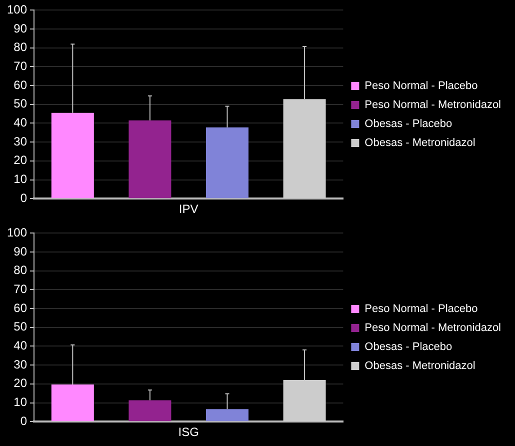  I want to click on x-axis-title: IPV, so click(188, 209).